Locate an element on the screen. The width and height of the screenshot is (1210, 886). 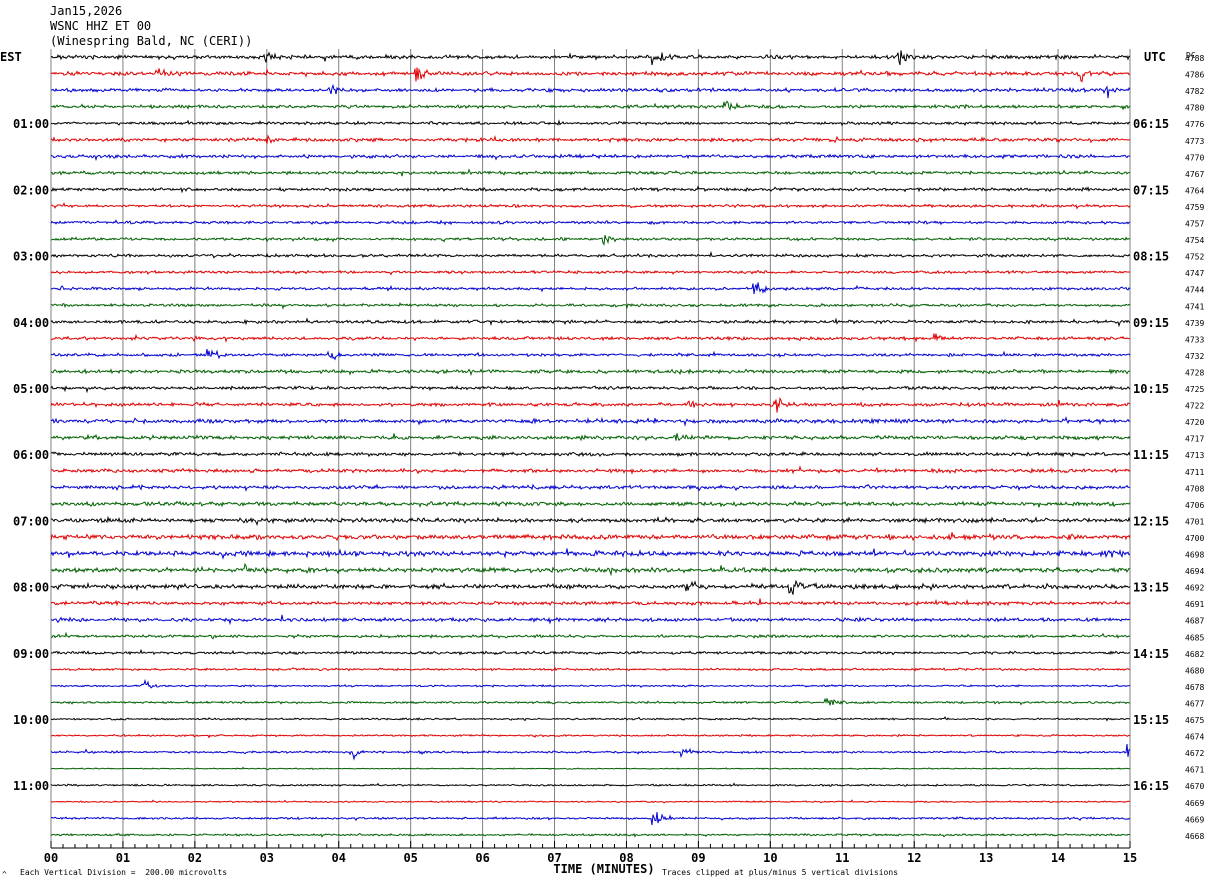
est-time-label: 01:00 is located at coordinates (31, 124).